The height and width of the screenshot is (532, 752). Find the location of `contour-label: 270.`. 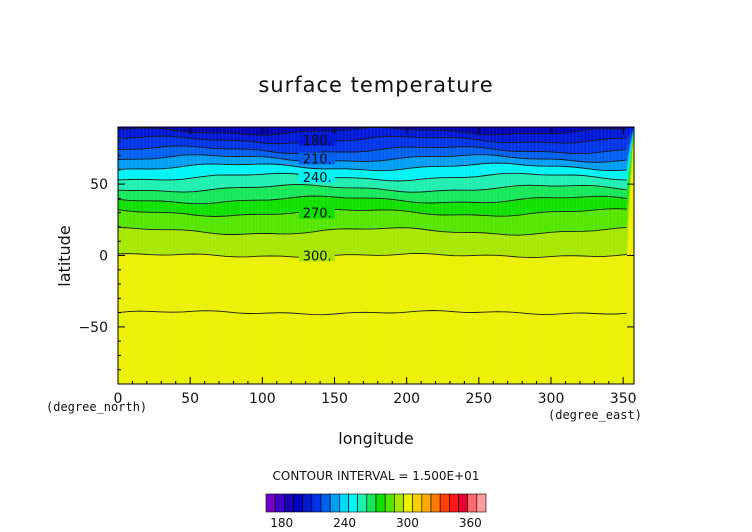

contour-label: 270. is located at coordinates (317, 214).